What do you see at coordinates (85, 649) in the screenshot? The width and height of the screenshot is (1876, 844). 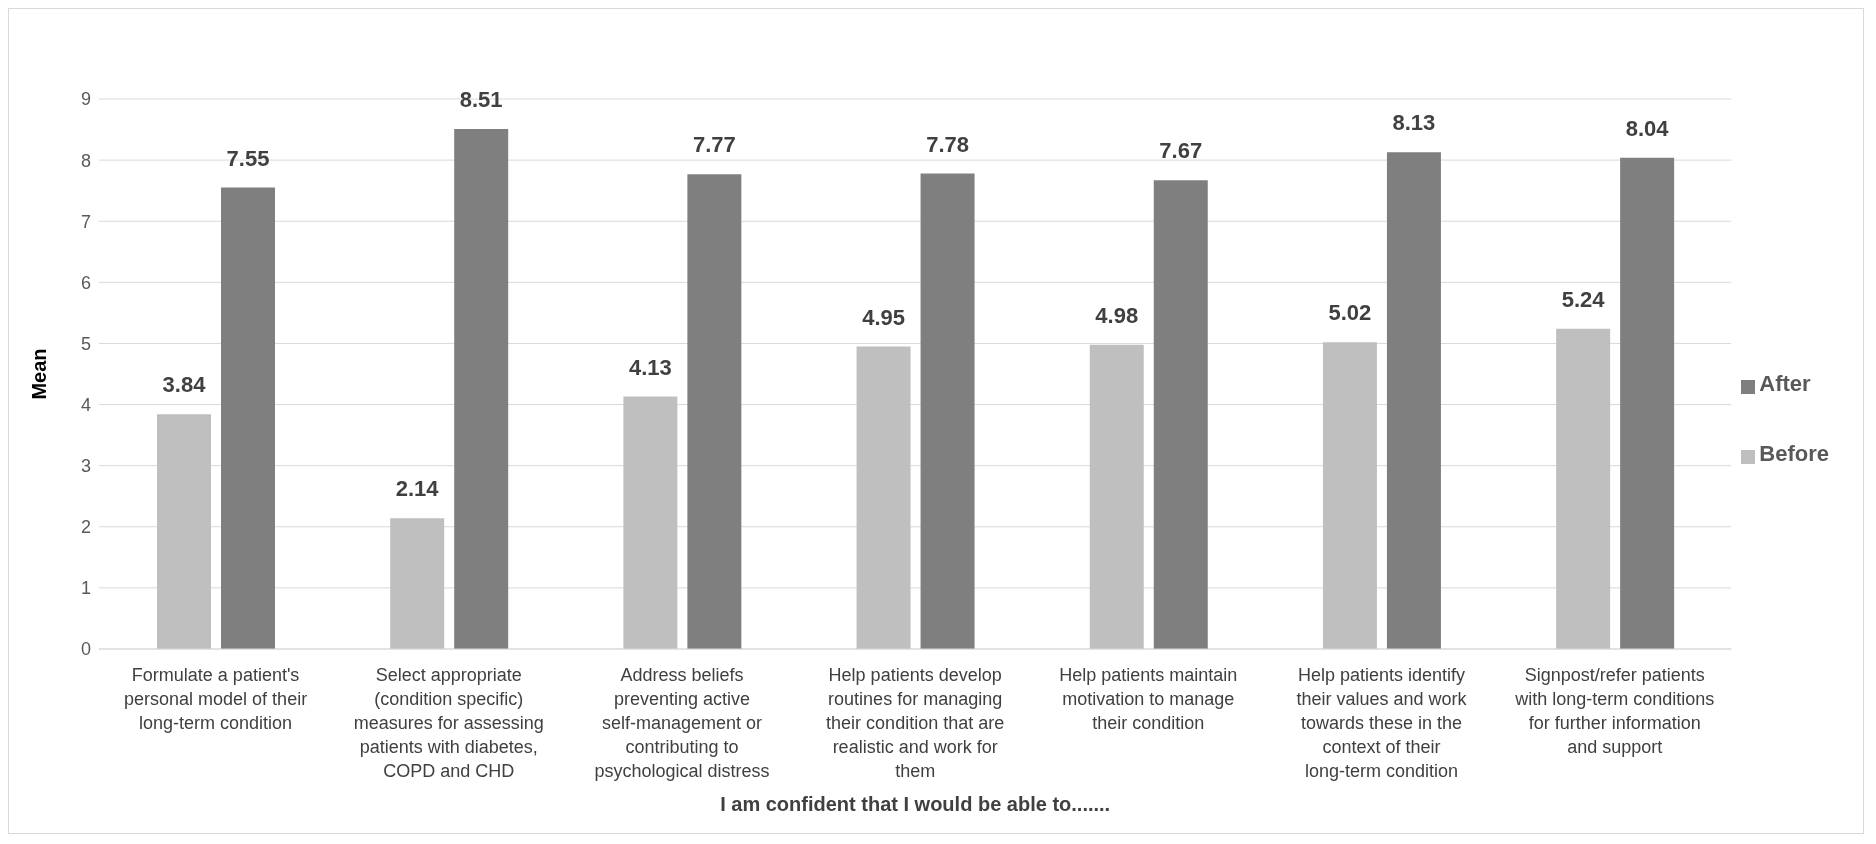 I see `y-tick-label: 0` at bounding box center [85, 649].